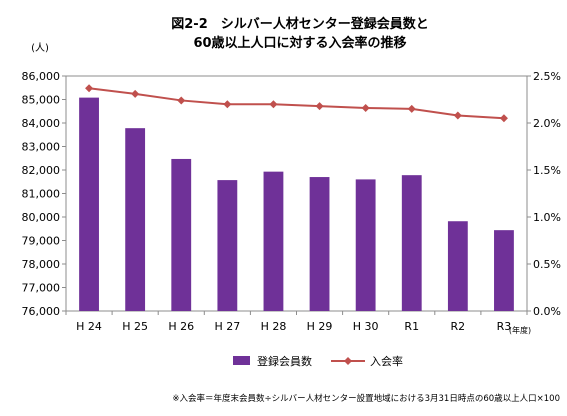 This screenshot has width=567, height=416. What do you see at coordinates (547, 264) in the screenshot?
I see `y-right-tick-label: 0.5%` at bounding box center [547, 264].